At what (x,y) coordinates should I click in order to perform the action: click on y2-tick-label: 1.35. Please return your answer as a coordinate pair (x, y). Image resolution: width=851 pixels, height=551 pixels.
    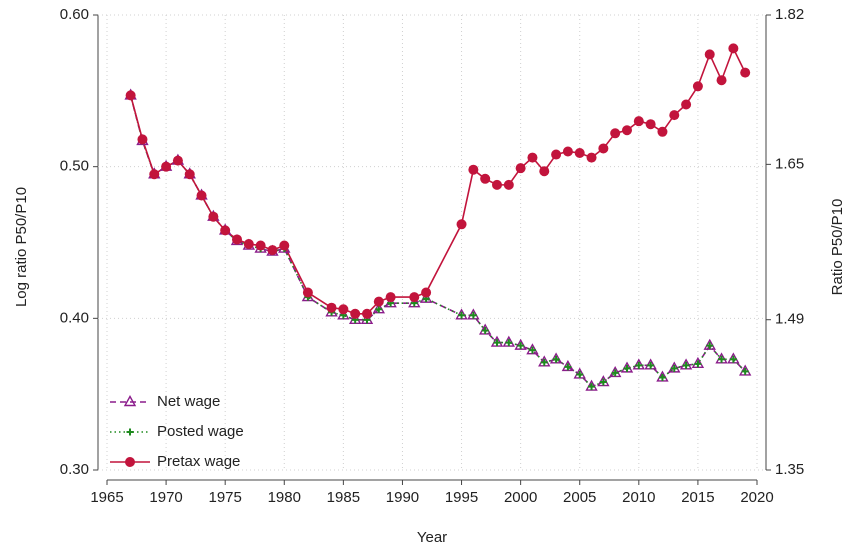
    Looking at the image, I should click on (789, 469).